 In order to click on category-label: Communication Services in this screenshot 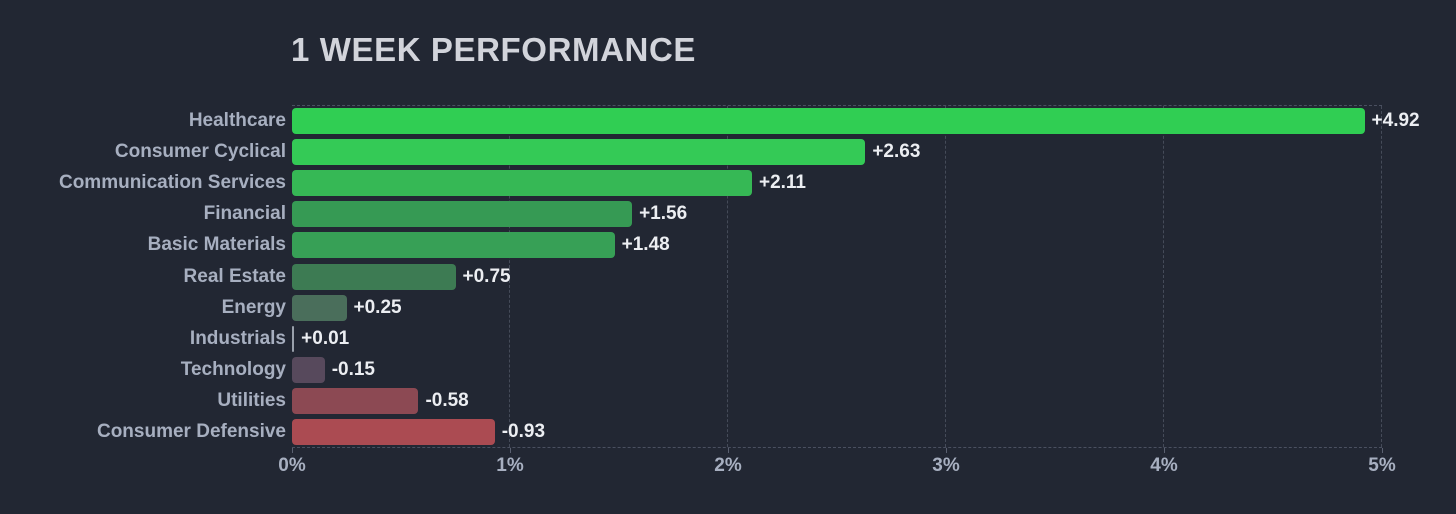, I will do `click(172, 182)`.